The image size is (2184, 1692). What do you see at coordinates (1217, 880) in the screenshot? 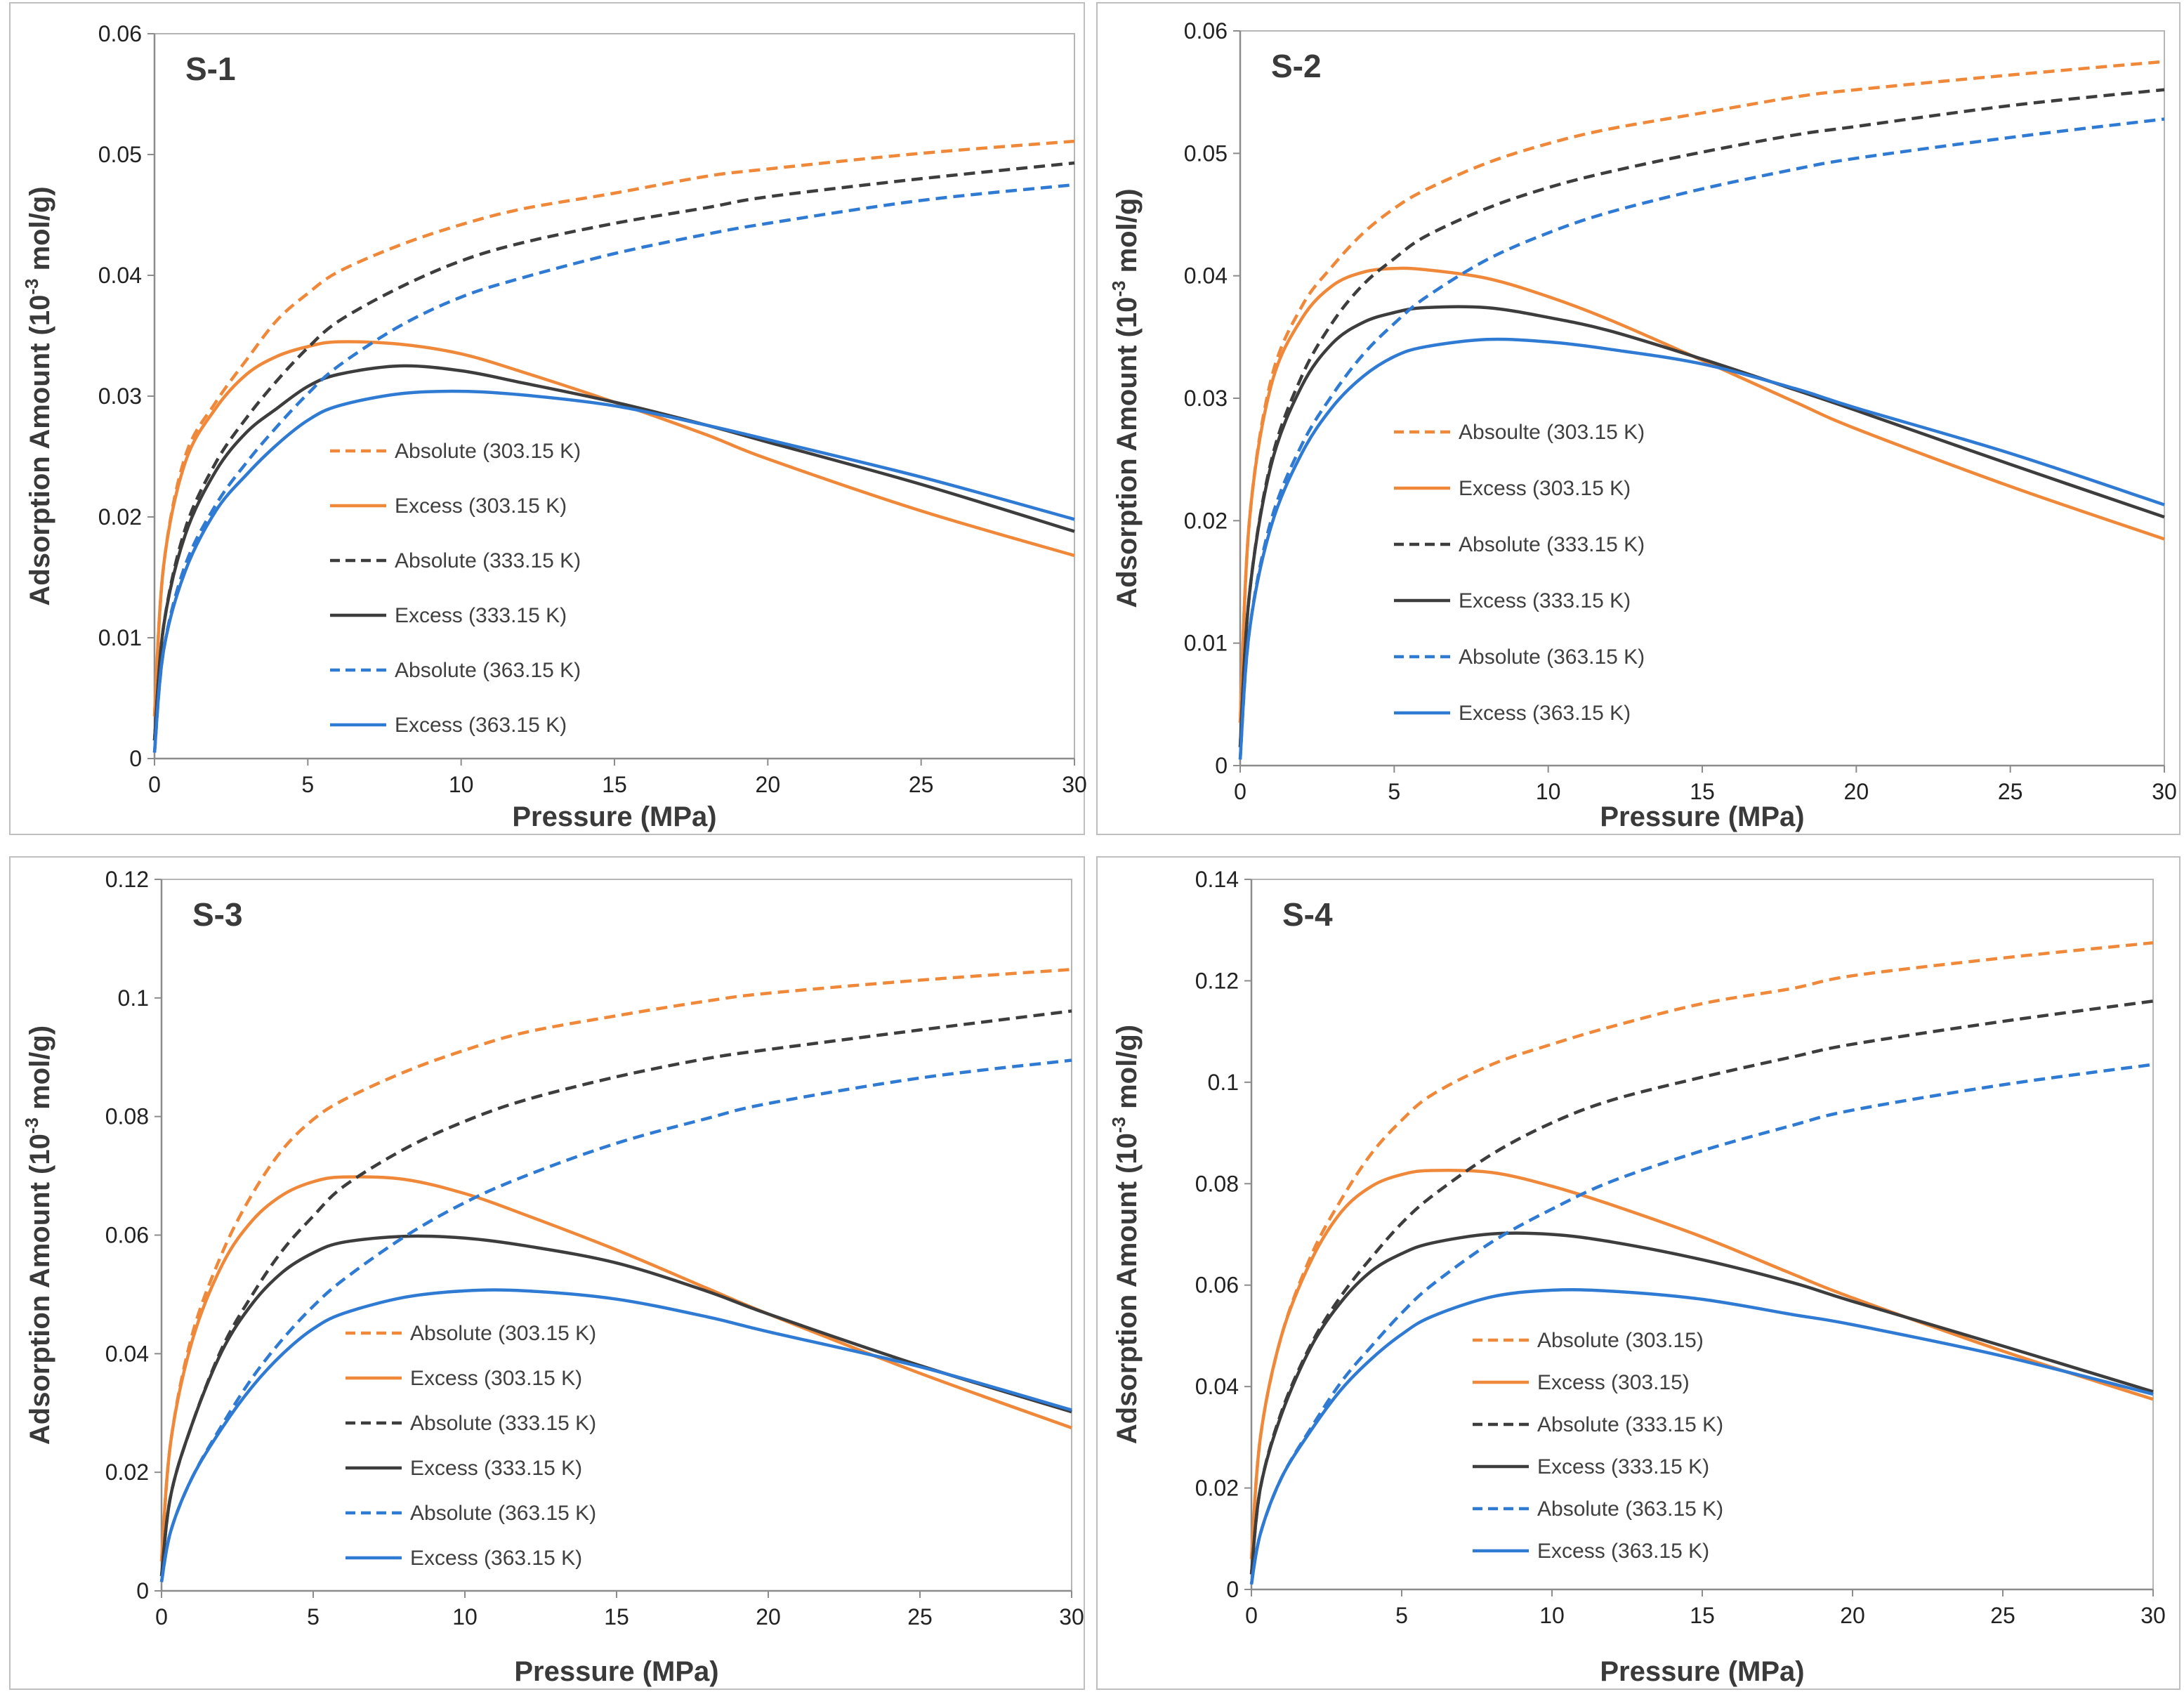
I see `y-tick-label: 0.14` at bounding box center [1217, 880].